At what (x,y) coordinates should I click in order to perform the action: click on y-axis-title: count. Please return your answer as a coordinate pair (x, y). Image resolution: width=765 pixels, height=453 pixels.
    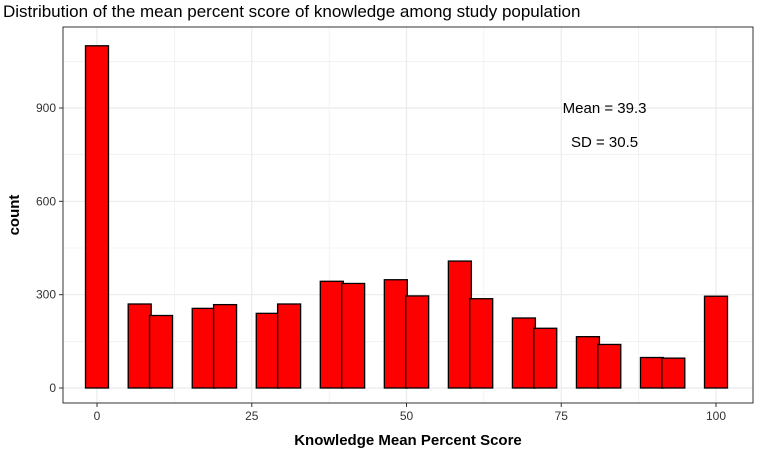
    Looking at the image, I should click on (14, 215).